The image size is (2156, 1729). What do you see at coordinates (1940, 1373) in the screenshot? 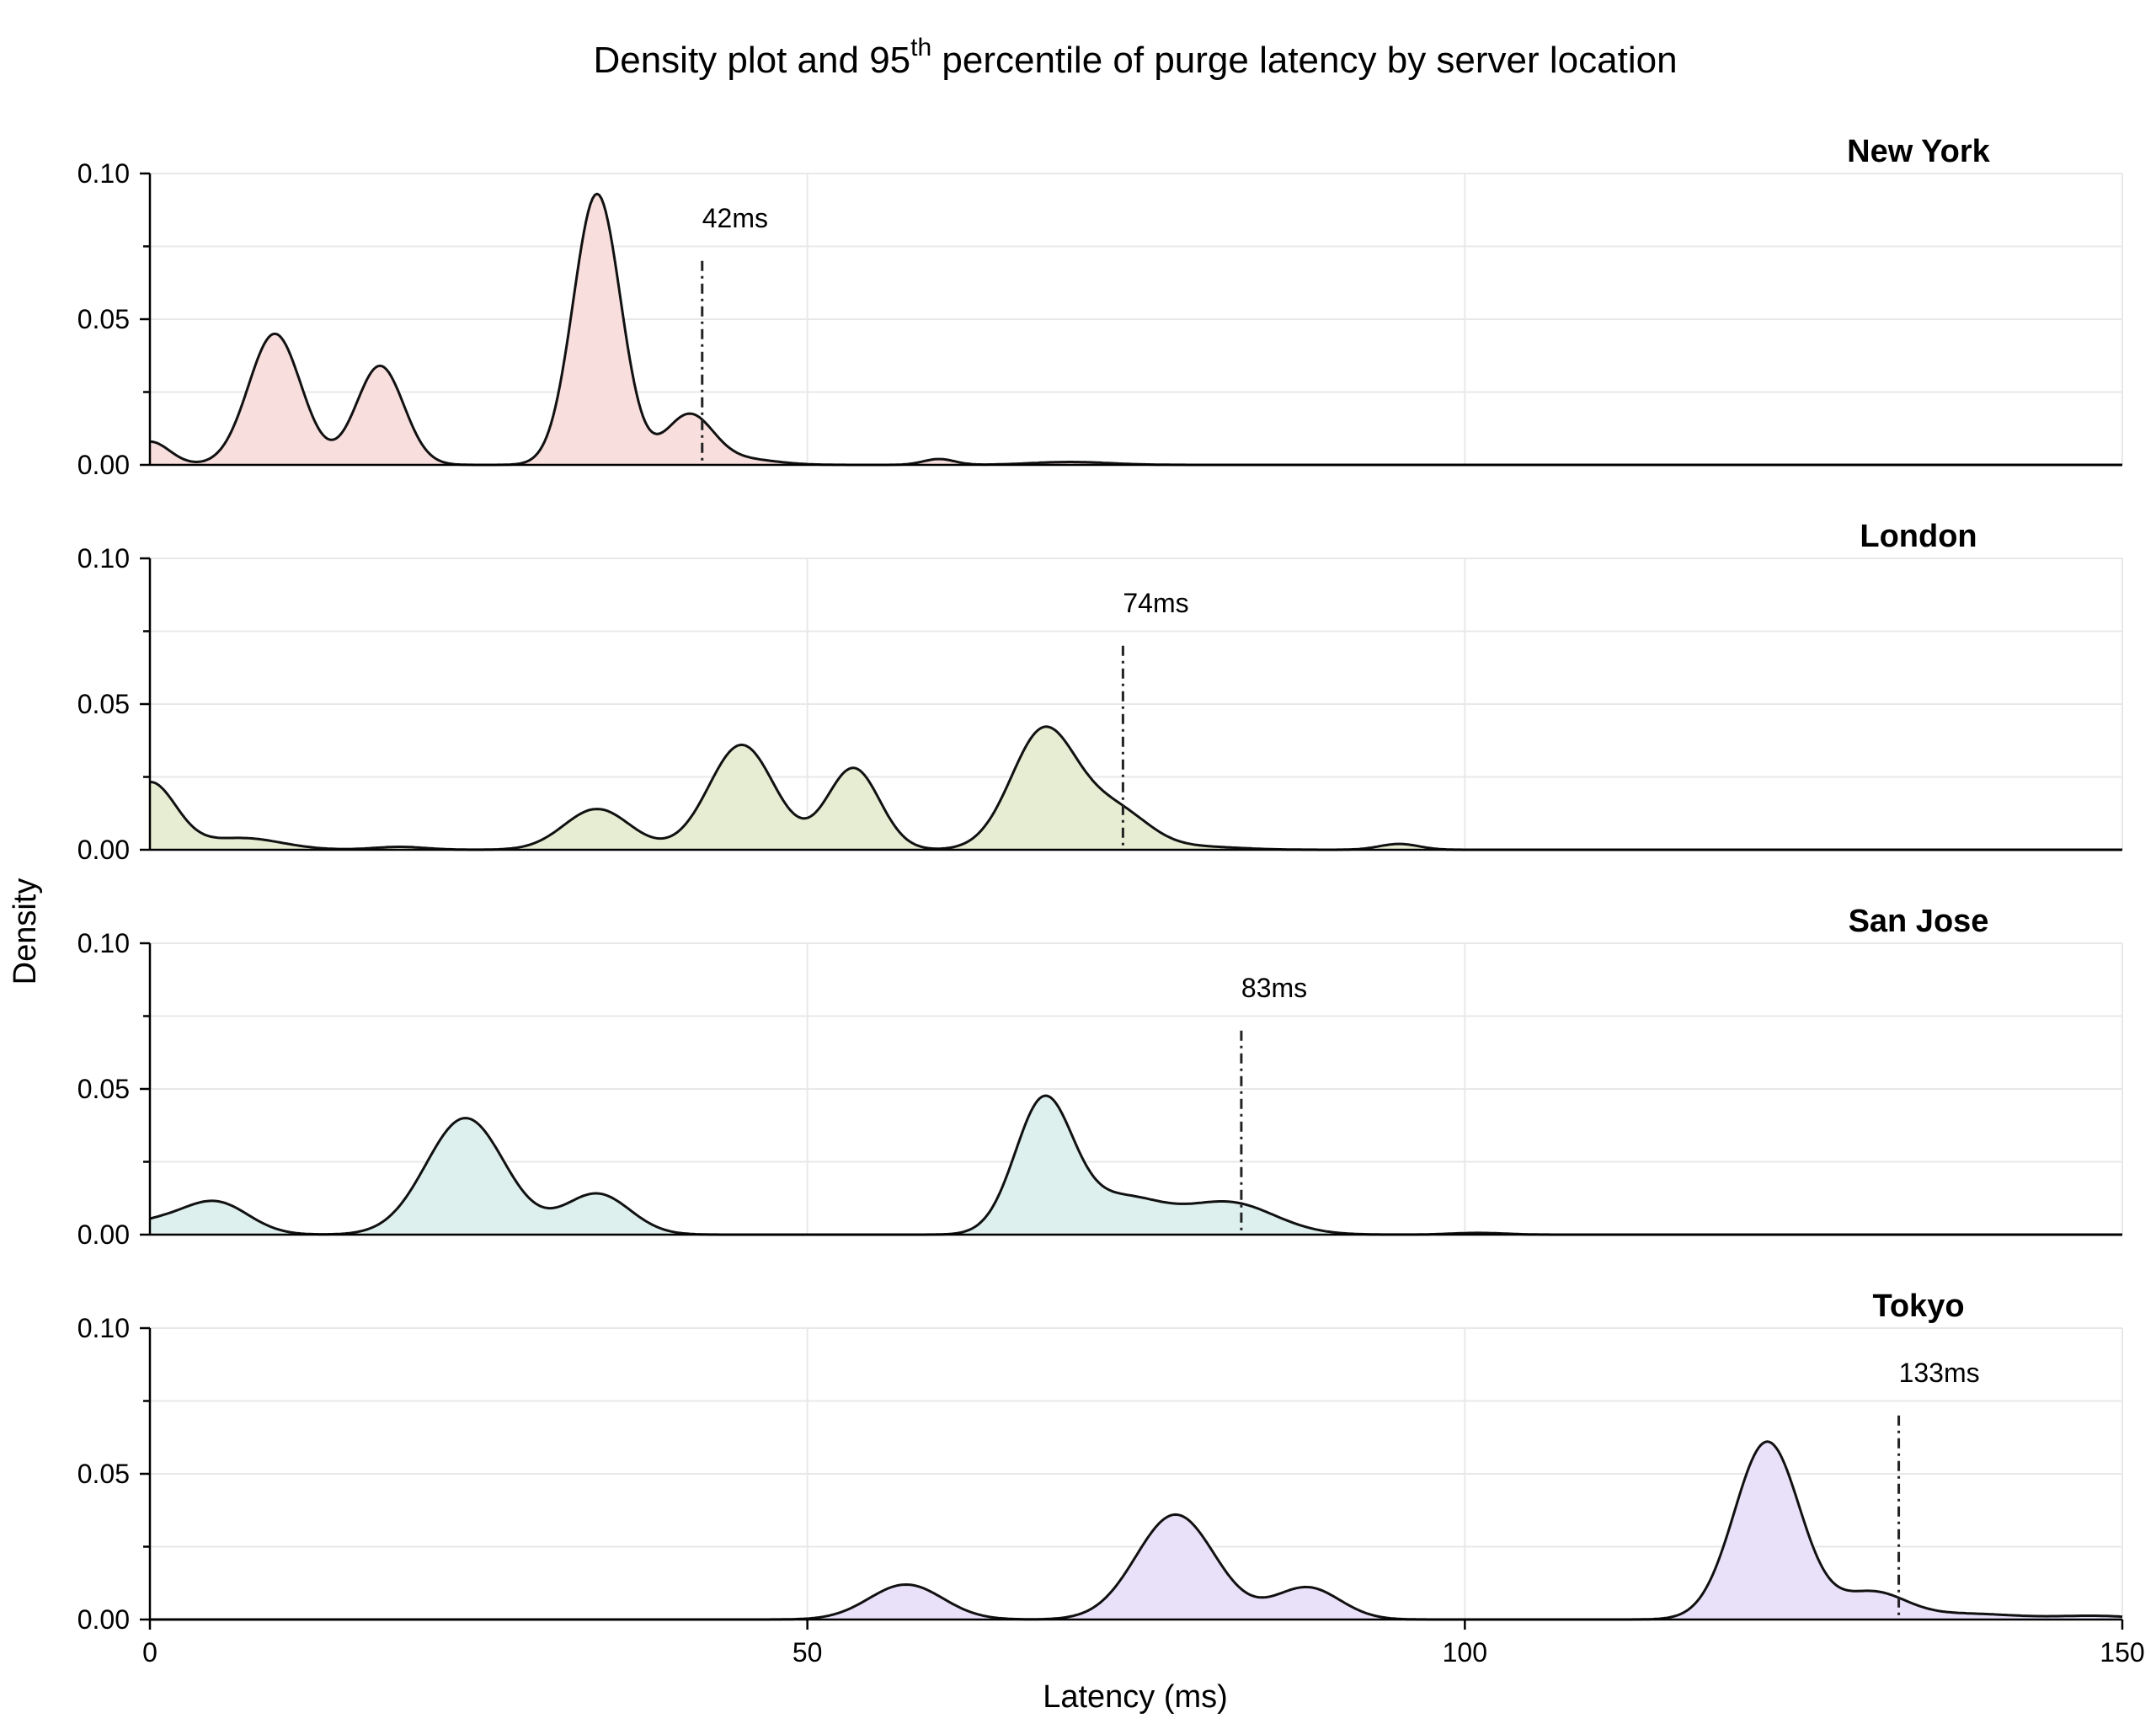
I see `p95-marker-label: 133ms` at bounding box center [1940, 1373].